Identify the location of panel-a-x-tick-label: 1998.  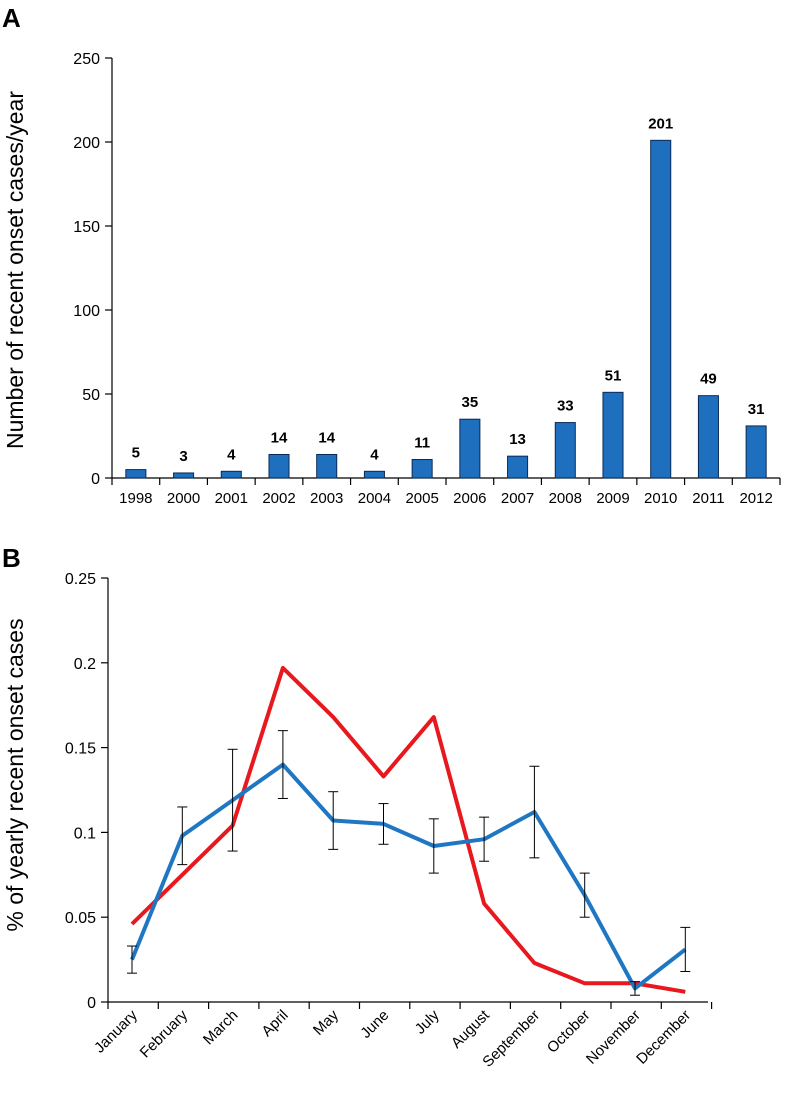
(135, 498).